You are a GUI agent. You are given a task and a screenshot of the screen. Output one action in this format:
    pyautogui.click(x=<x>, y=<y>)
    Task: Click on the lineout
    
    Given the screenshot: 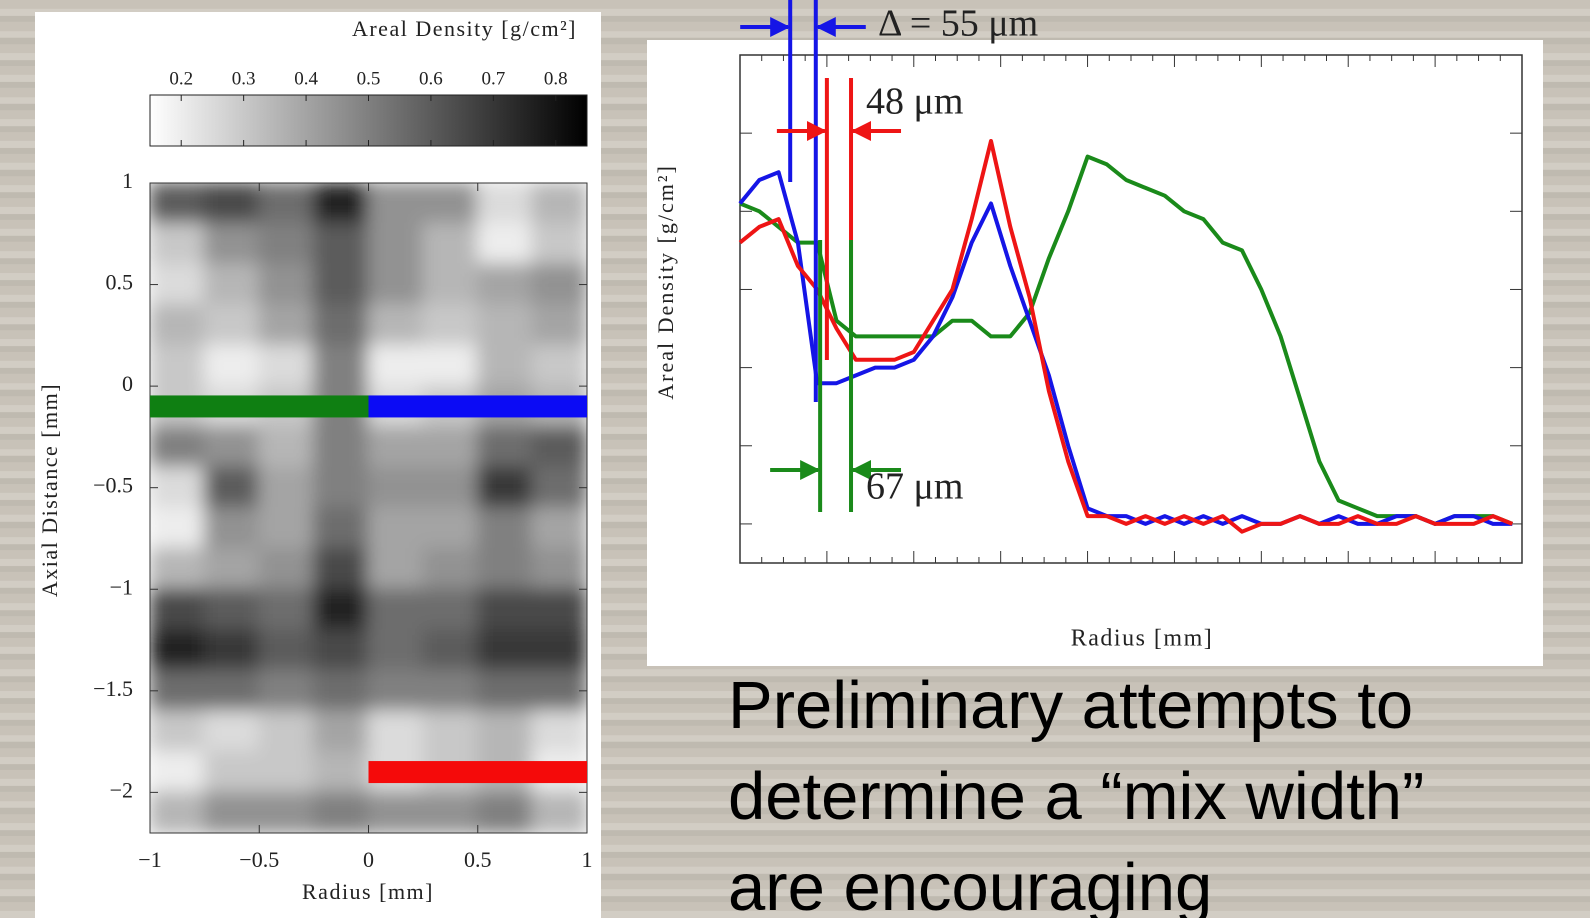 What is the action you would take?
    pyautogui.click(x=259, y=406)
    